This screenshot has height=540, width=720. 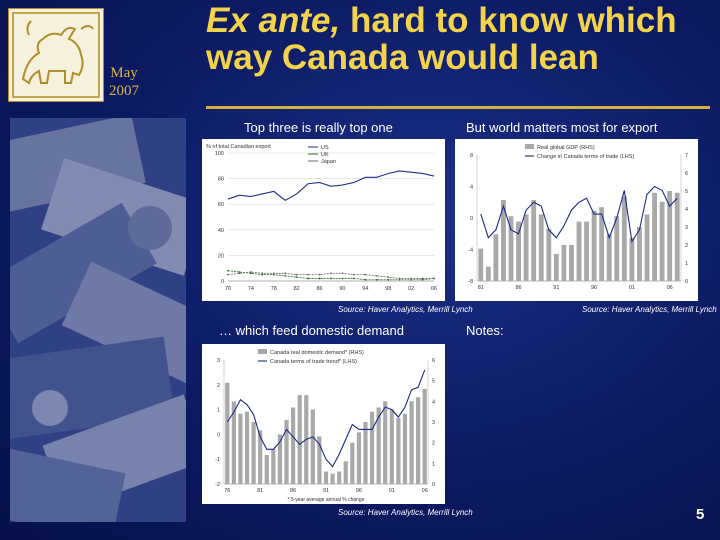 I want to click on x-tick-label: 96, so click(x=594, y=288).